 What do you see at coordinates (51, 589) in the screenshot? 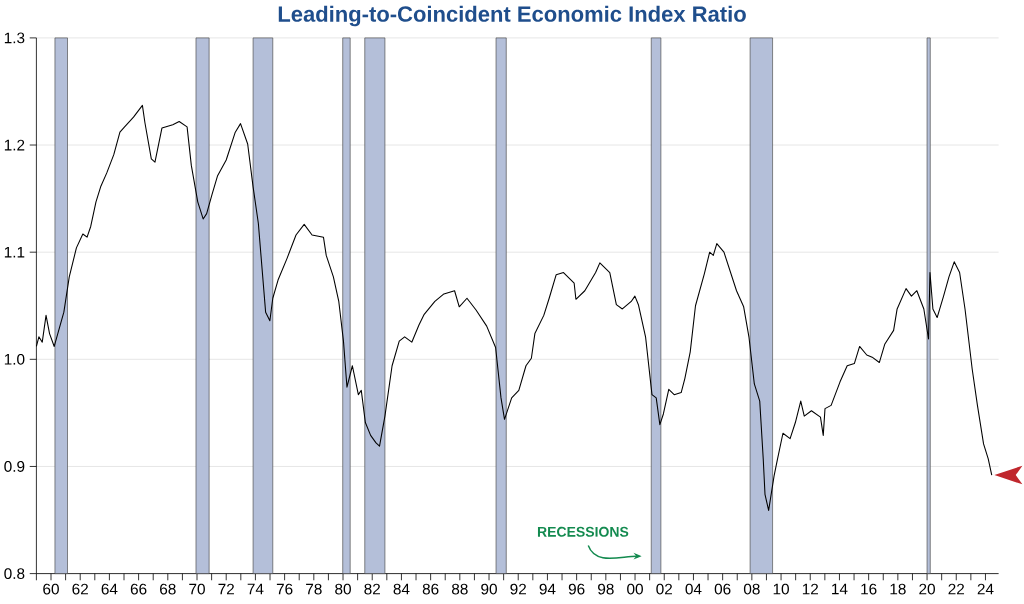
I see `x-tick-label: 60` at bounding box center [51, 589].